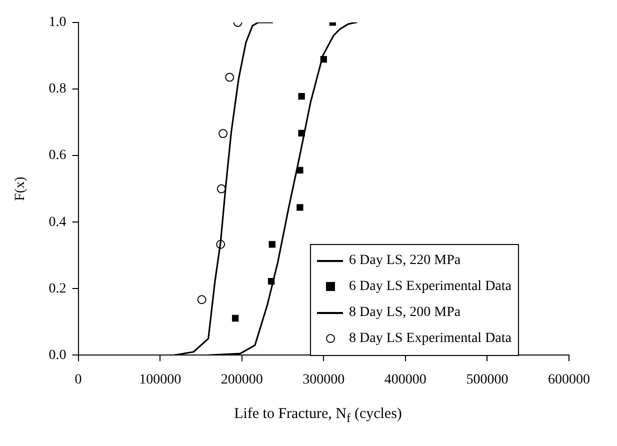 The width and height of the screenshot is (617, 446). Describe the element at coordinates (78, 380) in the screenshot. I see `x-tick-label: 0` at that location.